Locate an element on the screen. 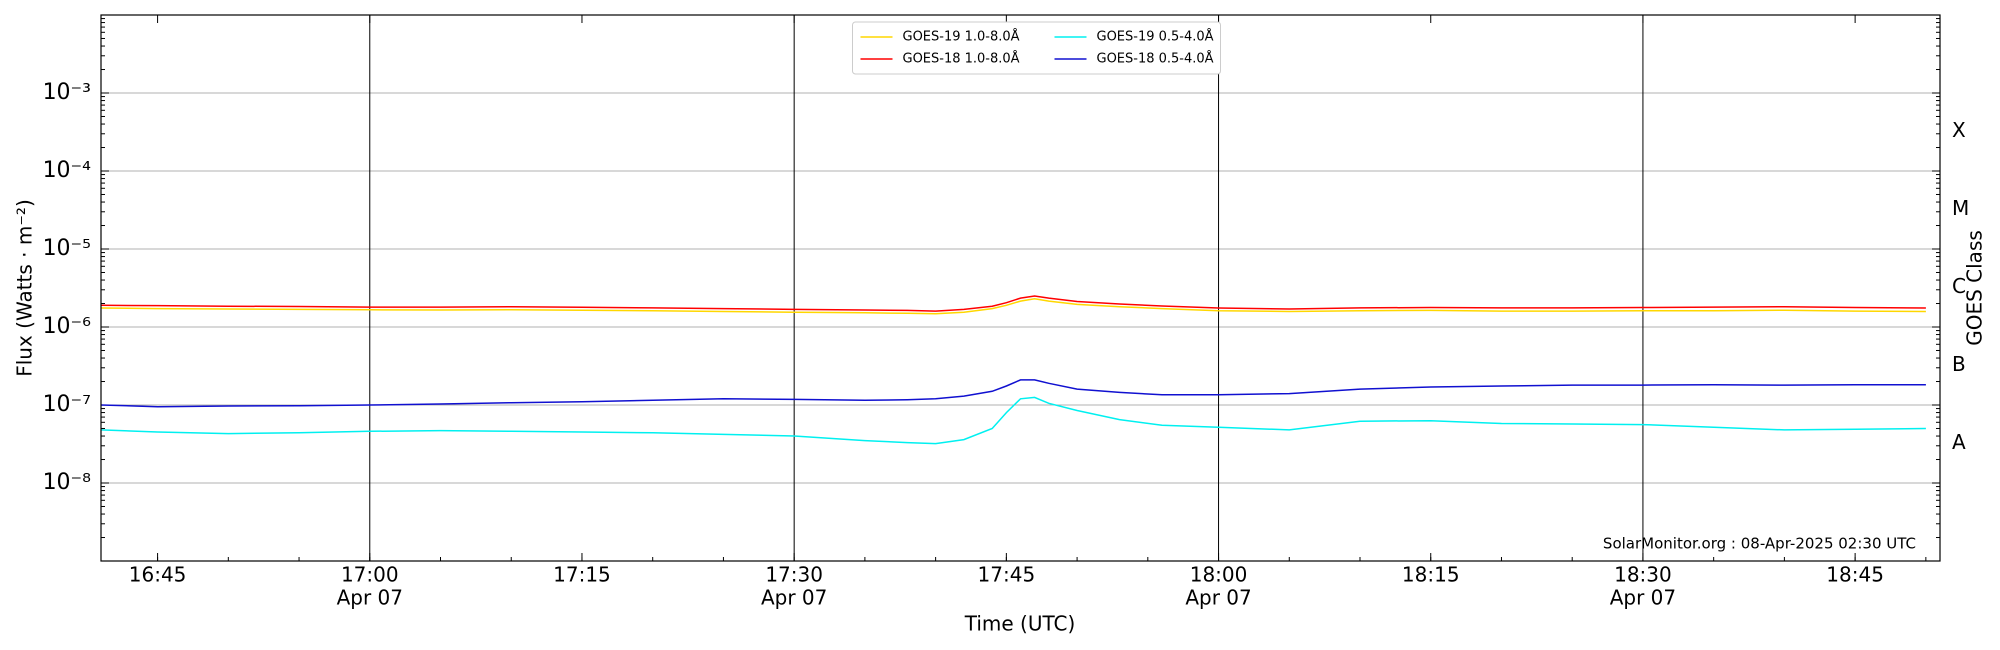 Image resolution: width=2000 pixels, height=650 pixels. x-tick-label: 18:15 is located at coordinates (1431, 575).